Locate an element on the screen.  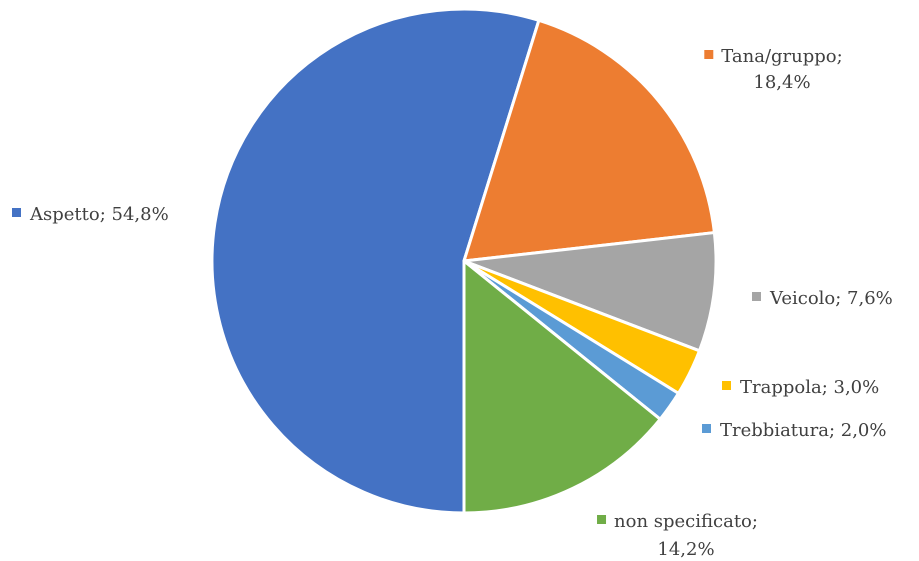
pie-slice-non-specificato is located at coordinates (562, 387).